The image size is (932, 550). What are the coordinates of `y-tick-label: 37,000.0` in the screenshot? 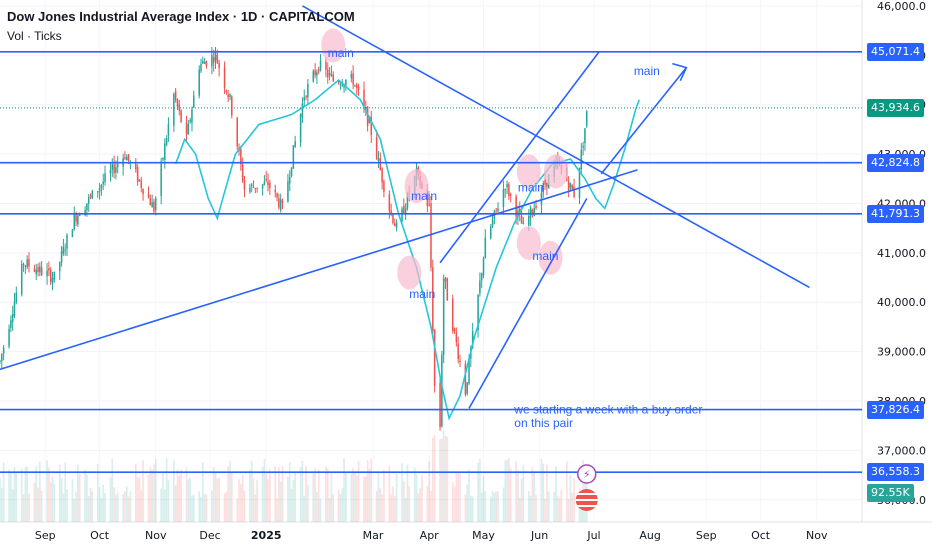 It's located at (901, 450).